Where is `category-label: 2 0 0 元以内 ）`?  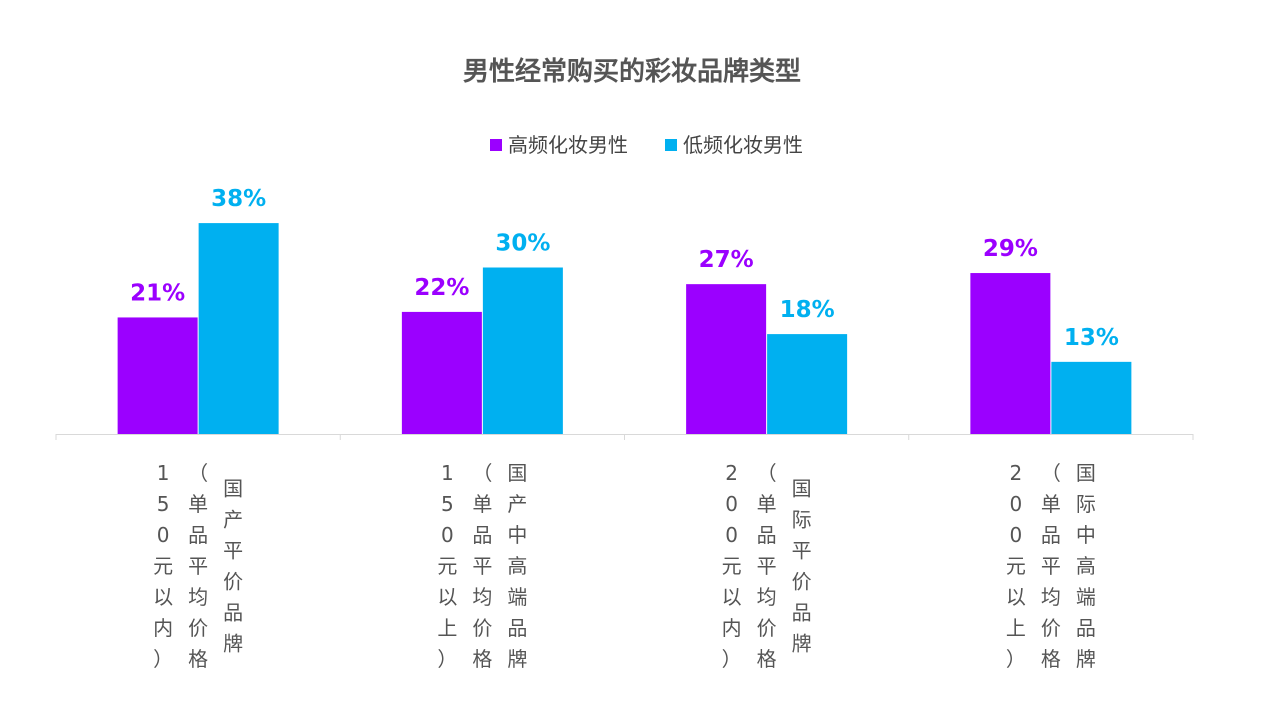
category-label: 2 0 0 元以内 ） is located at coordinates (732, 566).